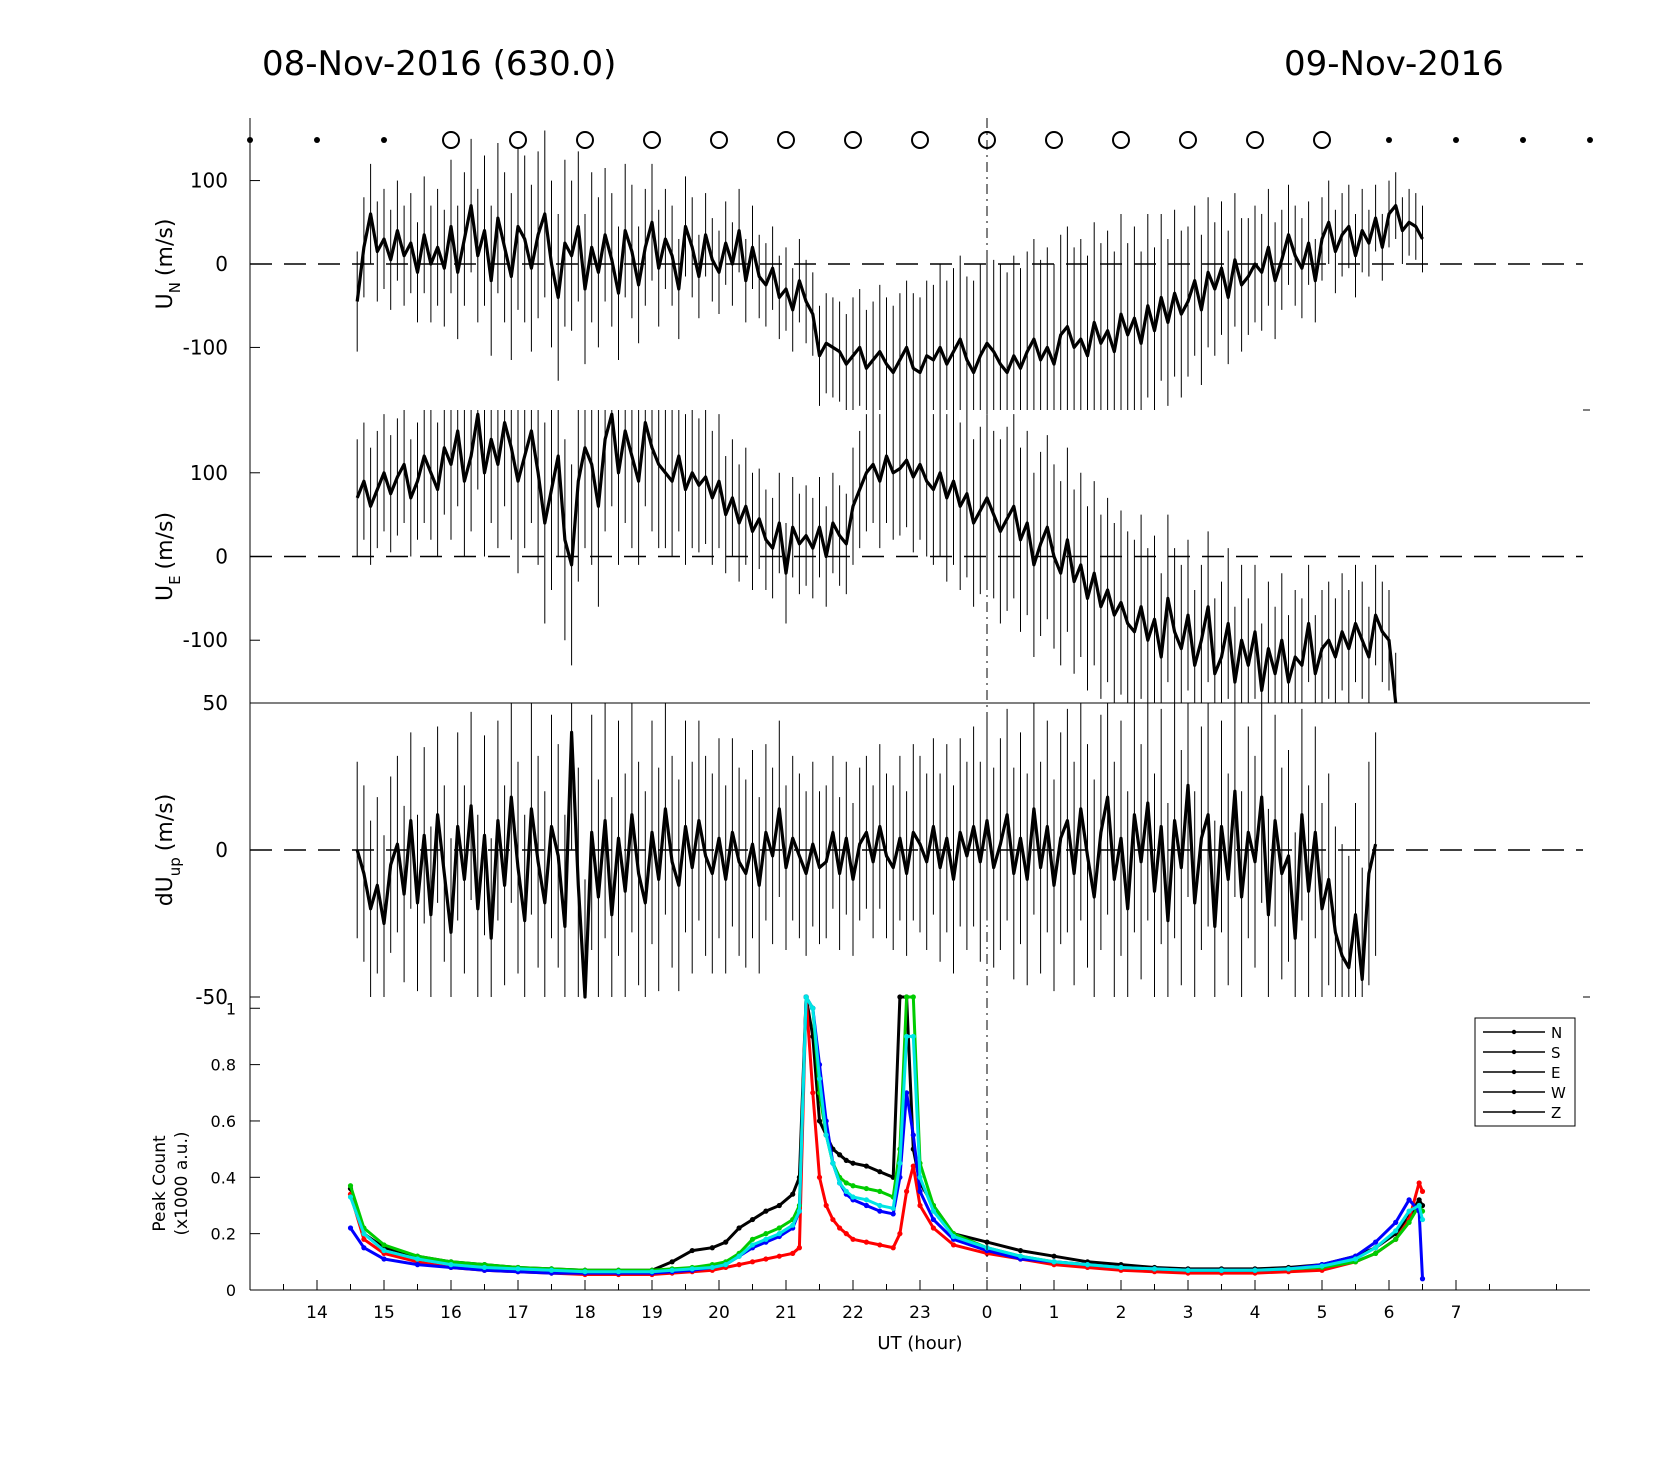  I want to click on legend-label: N, so click(1556, 1033).